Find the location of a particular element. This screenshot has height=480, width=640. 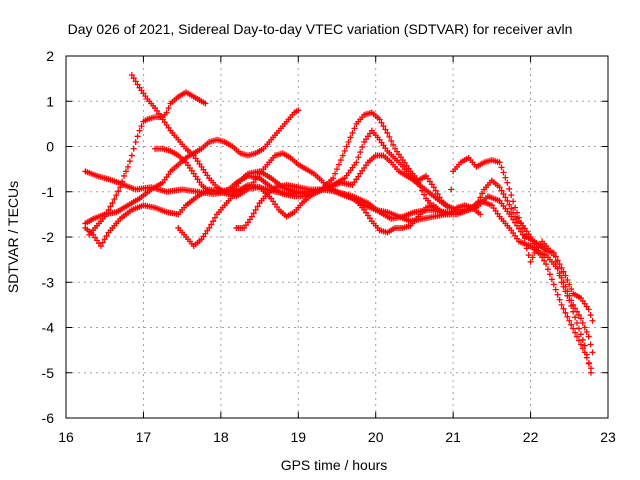

x-tick-label: 19 is located at coordinates (298, 437).